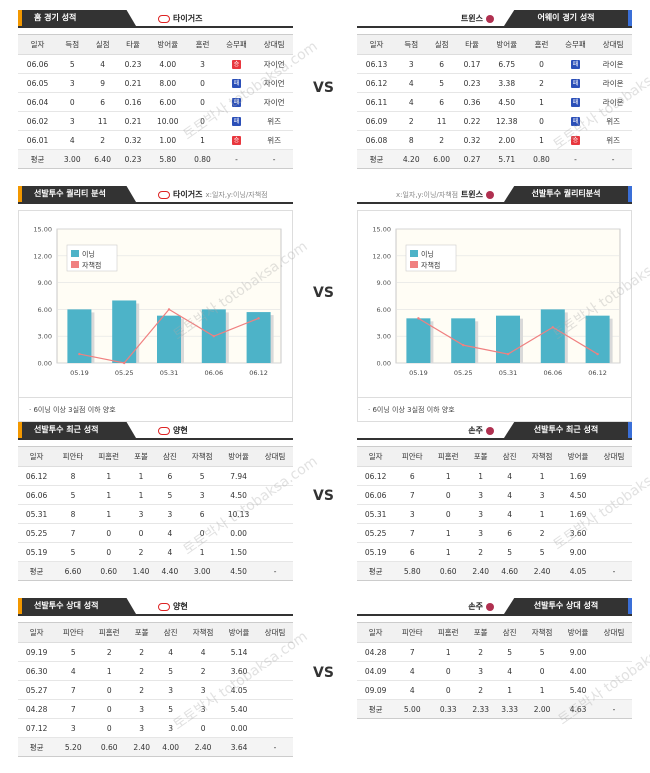  What do you see at coordinates (213, 195) in the screenshot?
I see `quality-left-team: 타이거즈 x:일자,y:이닝/자책점` at bounding box center [213, 195].